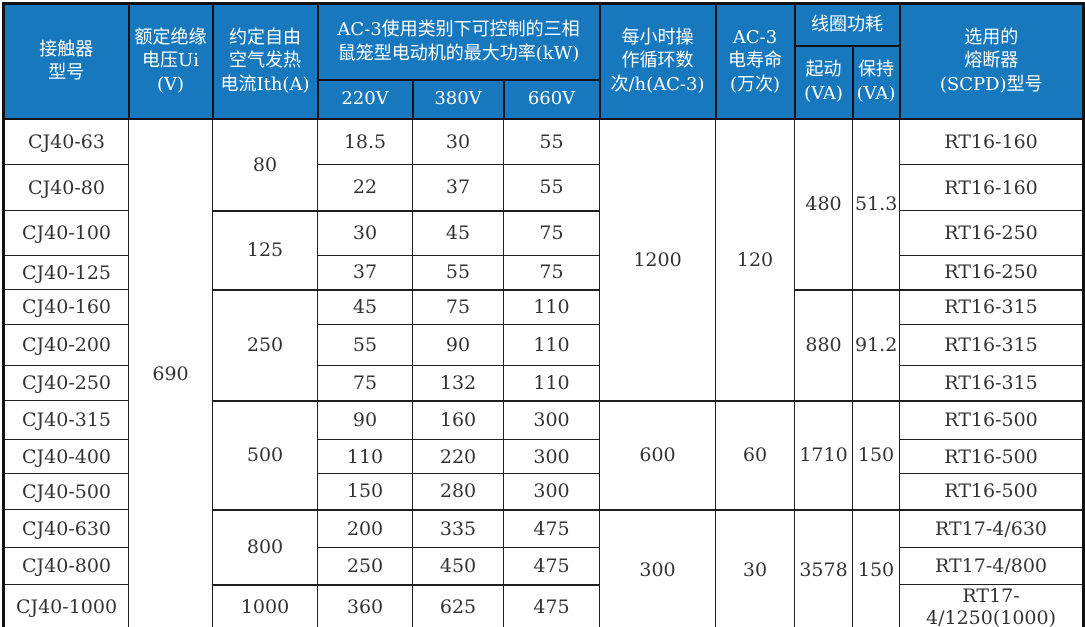 The image size is (1085, 627). I want to click on cell-model: CJ40-500, so click(66, 491).